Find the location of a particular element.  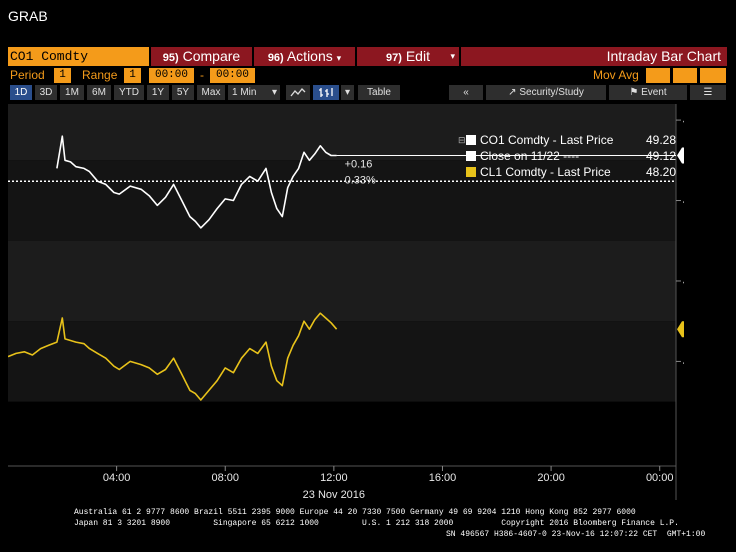

x-tick-label: 04:00 is located at coordinates (117, 478).